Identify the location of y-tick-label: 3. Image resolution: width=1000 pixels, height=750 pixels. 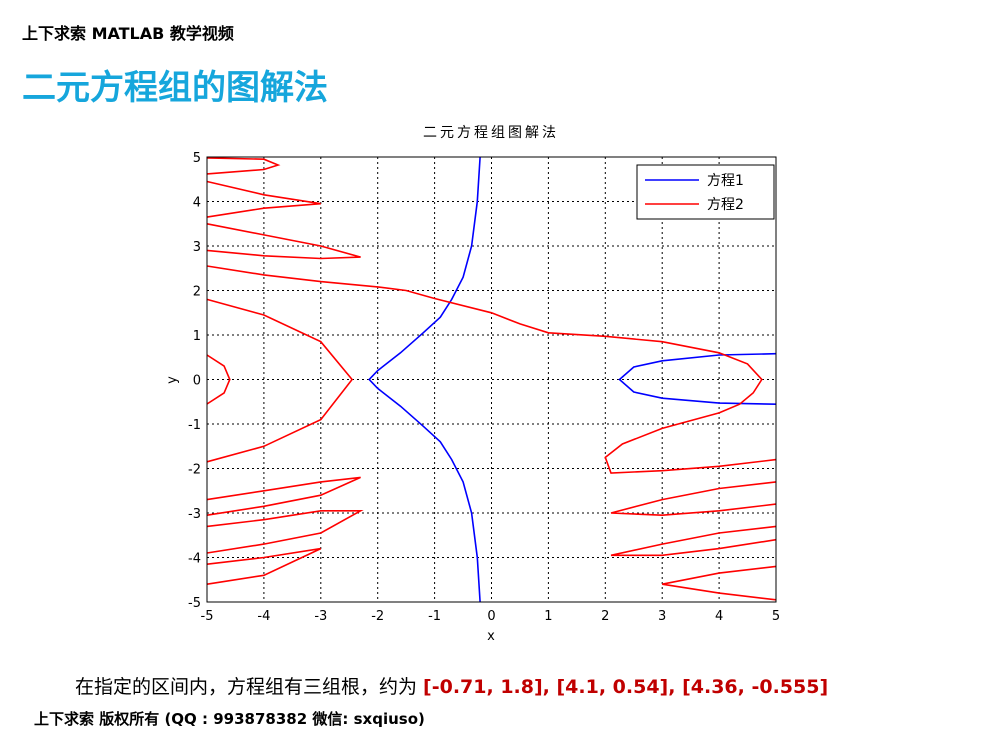
(197, 247).